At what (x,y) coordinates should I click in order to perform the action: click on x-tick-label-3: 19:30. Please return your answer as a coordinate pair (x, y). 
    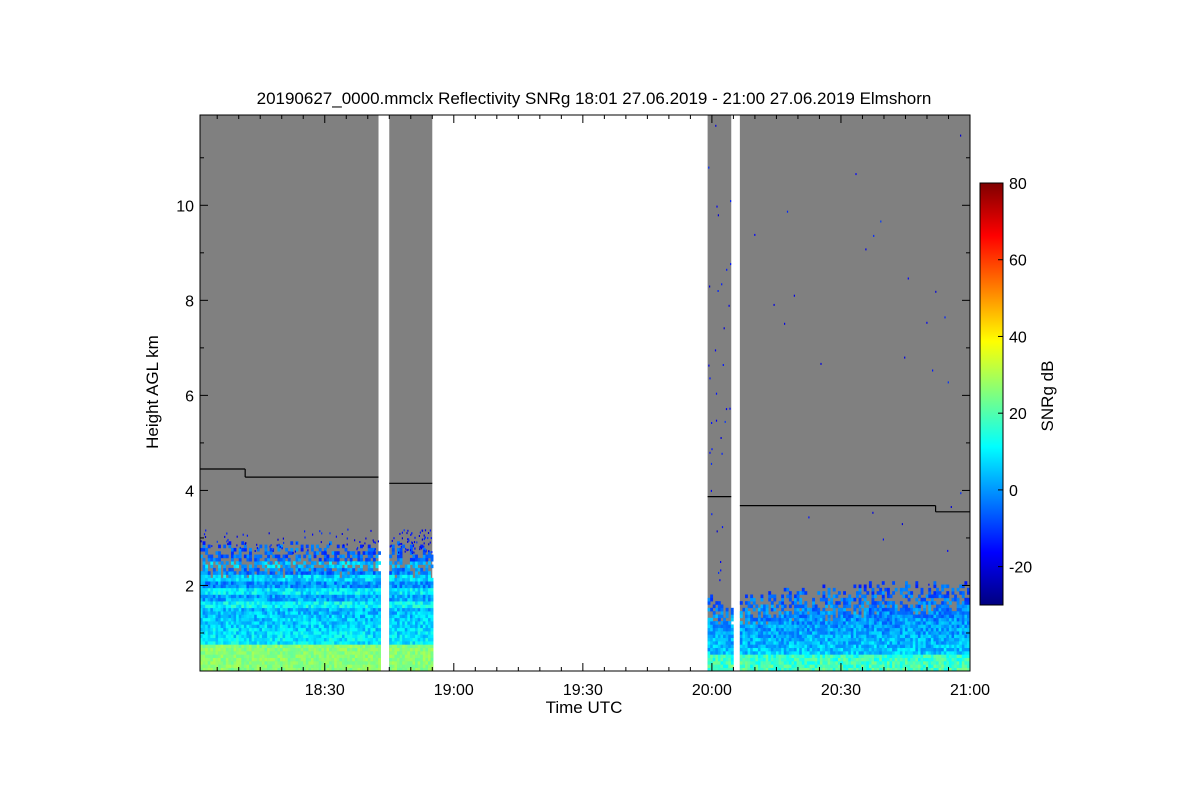
    Looking at the image, I should click on (583, 690).